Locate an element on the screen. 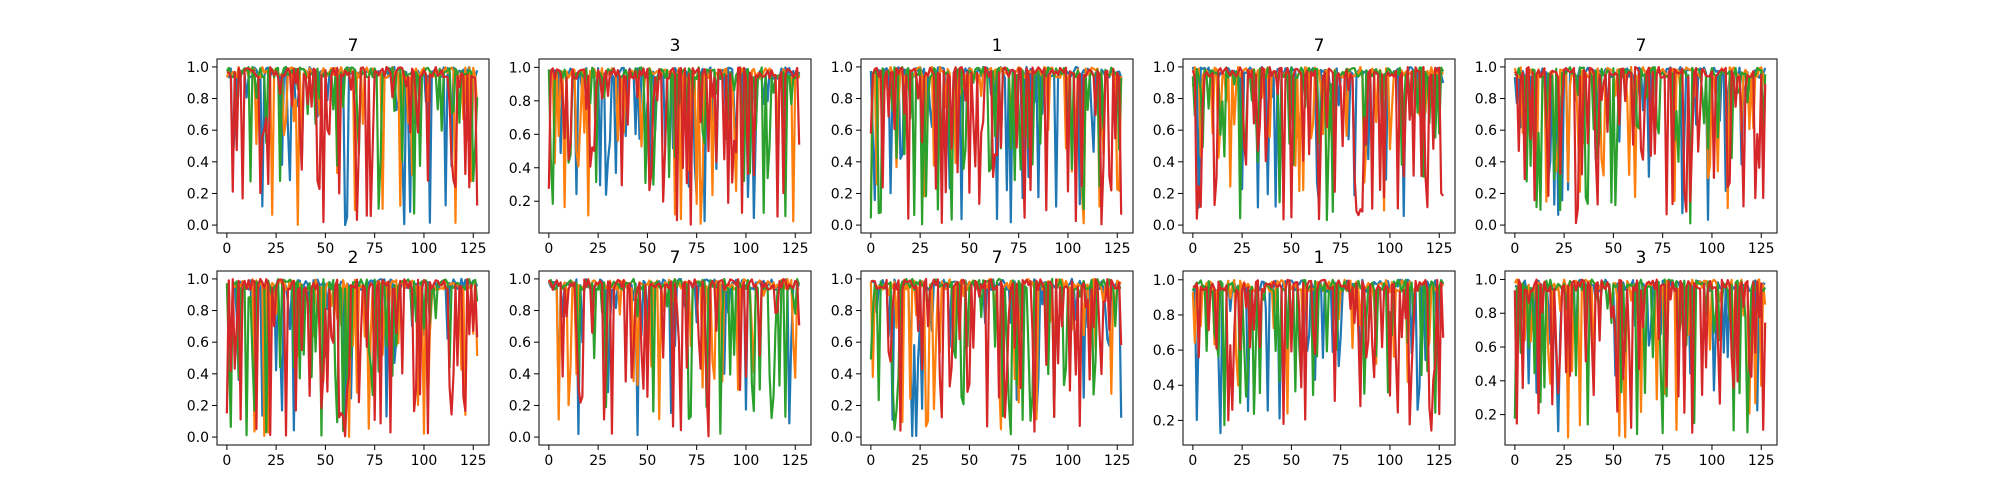  subplot-6: 2 0 25 50 75 100 125 0.0 0.2 0.4 0.6 0.8 1.0 is located at coordinates (338, 358).